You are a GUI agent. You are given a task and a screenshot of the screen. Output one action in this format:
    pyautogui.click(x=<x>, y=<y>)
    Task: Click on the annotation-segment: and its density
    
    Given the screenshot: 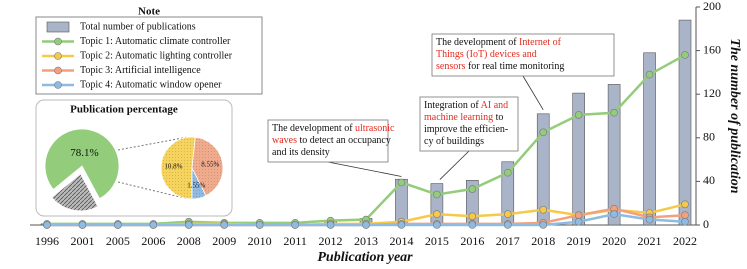 What is the action you would take?
    pyautogui.click(x=301, y=152)
    